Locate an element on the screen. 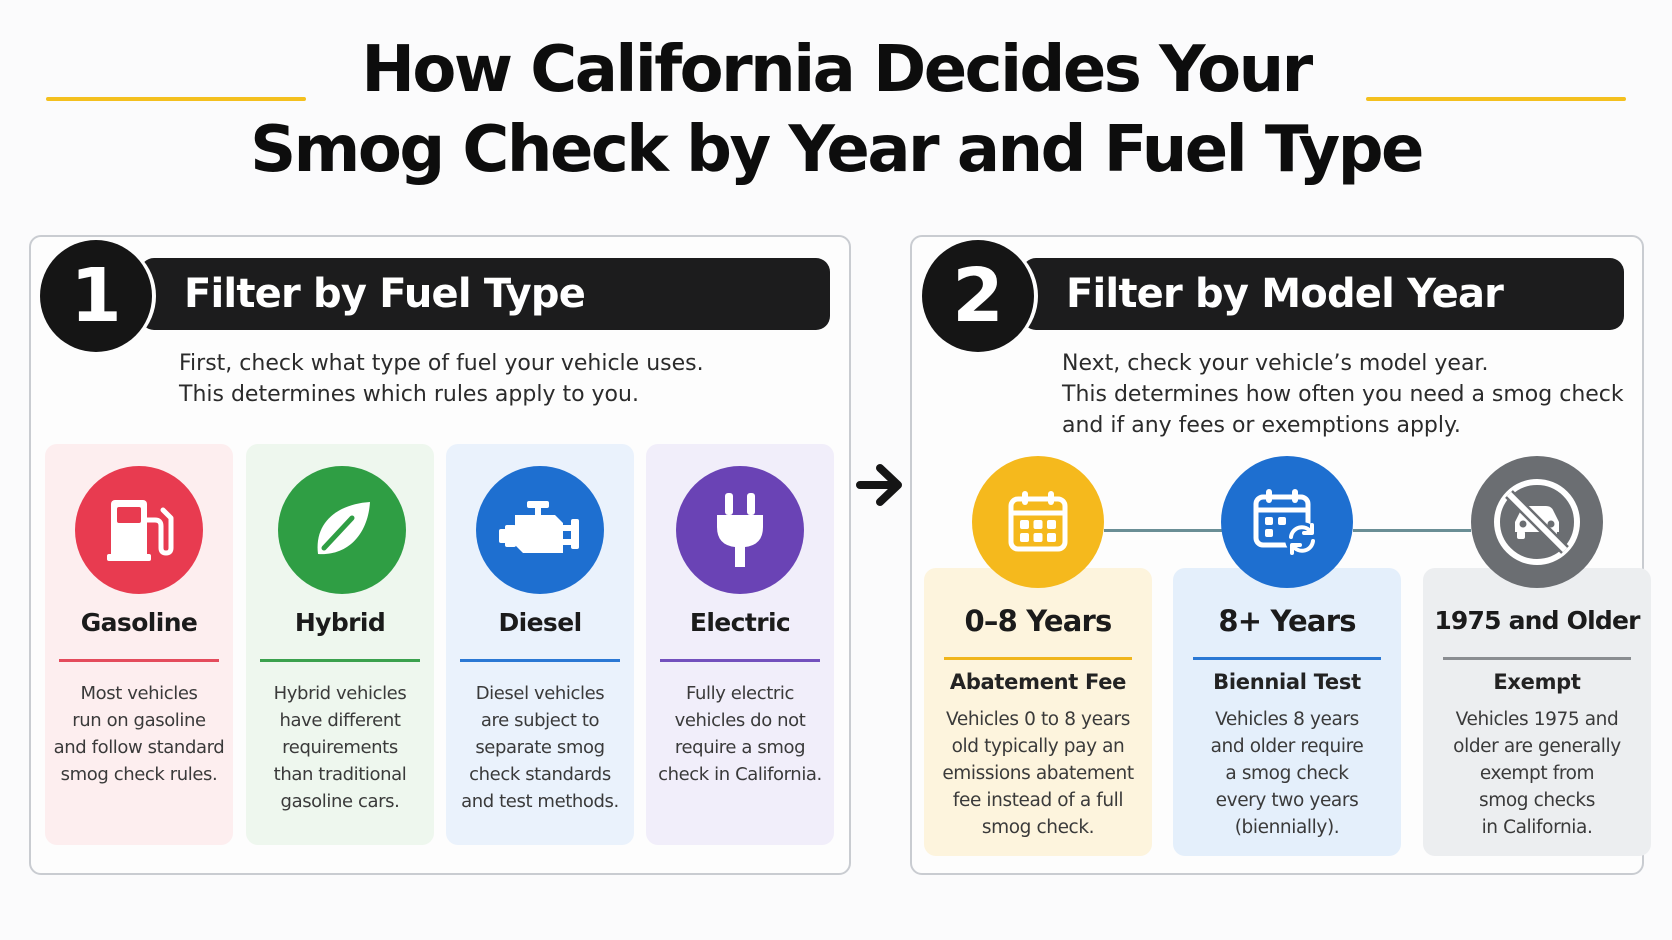 This screenshot has height=940, width=1672. 1975-and-older-title: 1975 and Older is located at coordinates (1537, 620).